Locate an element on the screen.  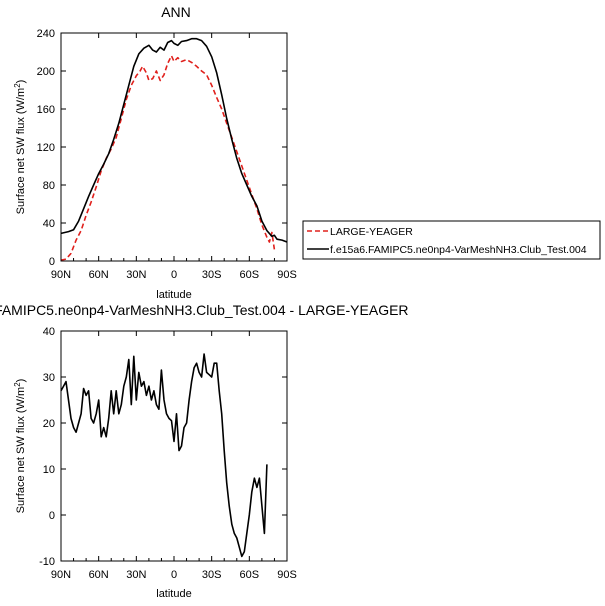
bottom-chart-x-tick-label: 90S is located at coordinates (287, 575).